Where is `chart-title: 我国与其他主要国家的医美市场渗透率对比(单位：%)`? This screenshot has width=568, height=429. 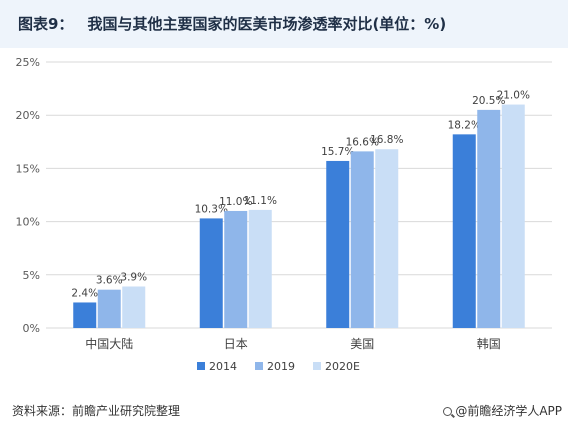 chart-title: 我国与其他主要国家的医美市场渗透率对比(单位：%) is located at coordinates (267, 24).